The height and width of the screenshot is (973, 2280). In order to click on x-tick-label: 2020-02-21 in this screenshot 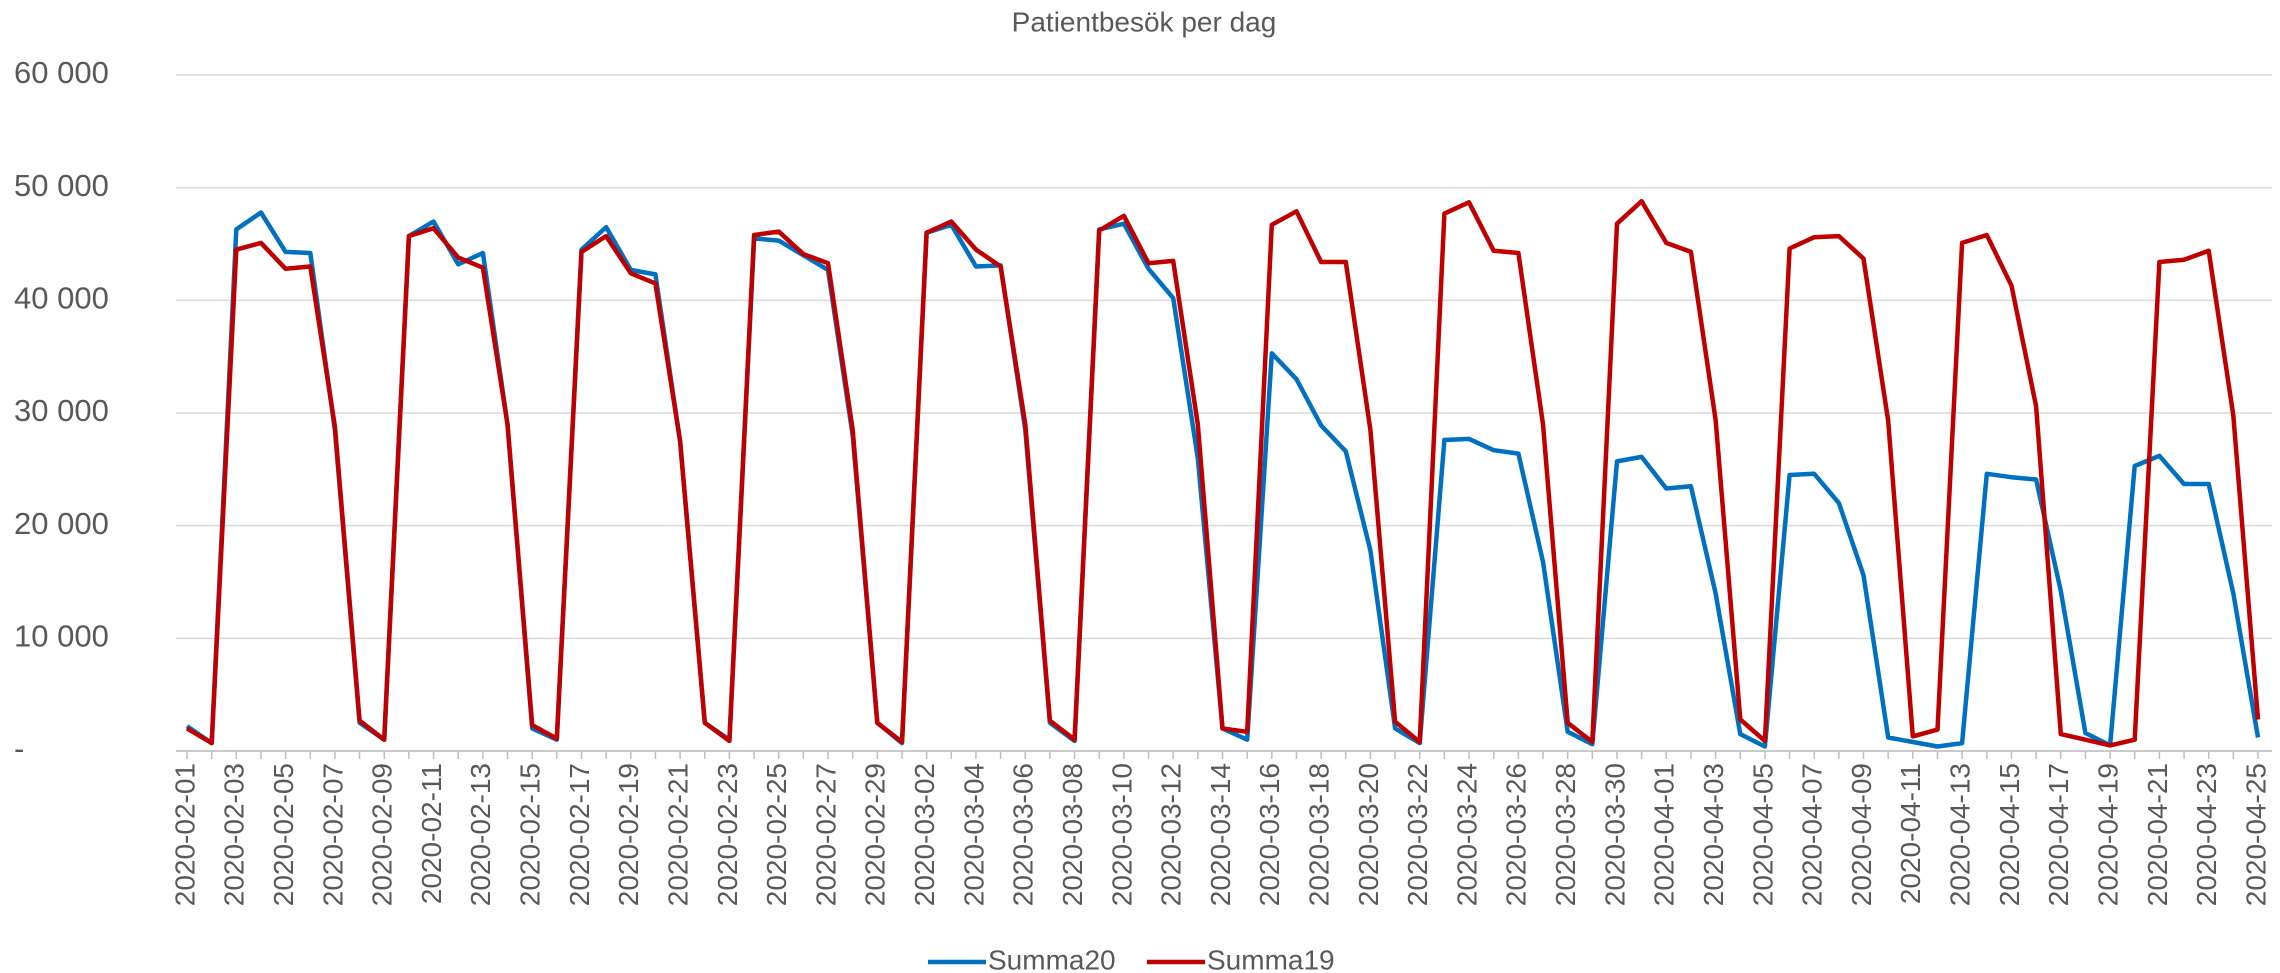, I will do `click(677, 834)`.